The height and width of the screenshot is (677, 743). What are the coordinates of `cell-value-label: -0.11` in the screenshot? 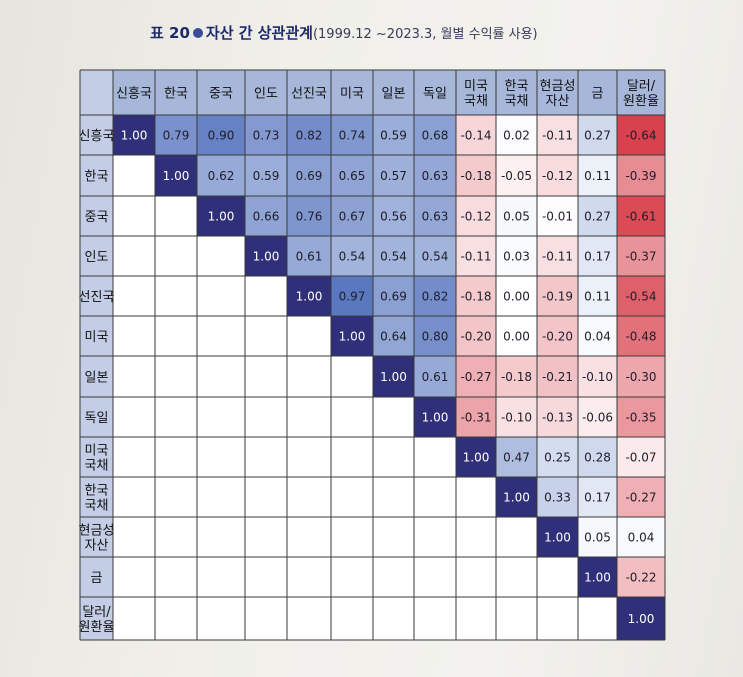 It's located at (557, 257).